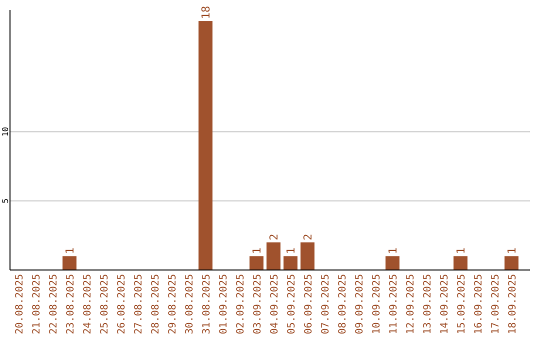 The width and height of the screenshot is (540, 340). What do you see at coordinates (54, 304) in the screenshot?
I see `x-tick-label: 22.08.2025` at bounding box center [54, 304].